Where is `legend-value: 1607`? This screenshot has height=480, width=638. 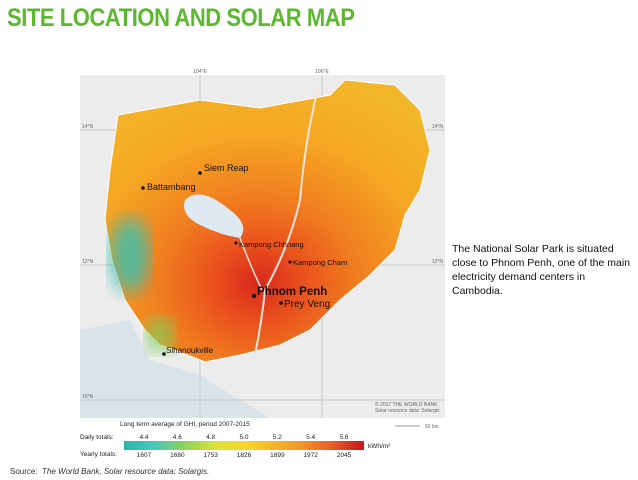 legend-value: 1607 is located at coordinates (144, 455).